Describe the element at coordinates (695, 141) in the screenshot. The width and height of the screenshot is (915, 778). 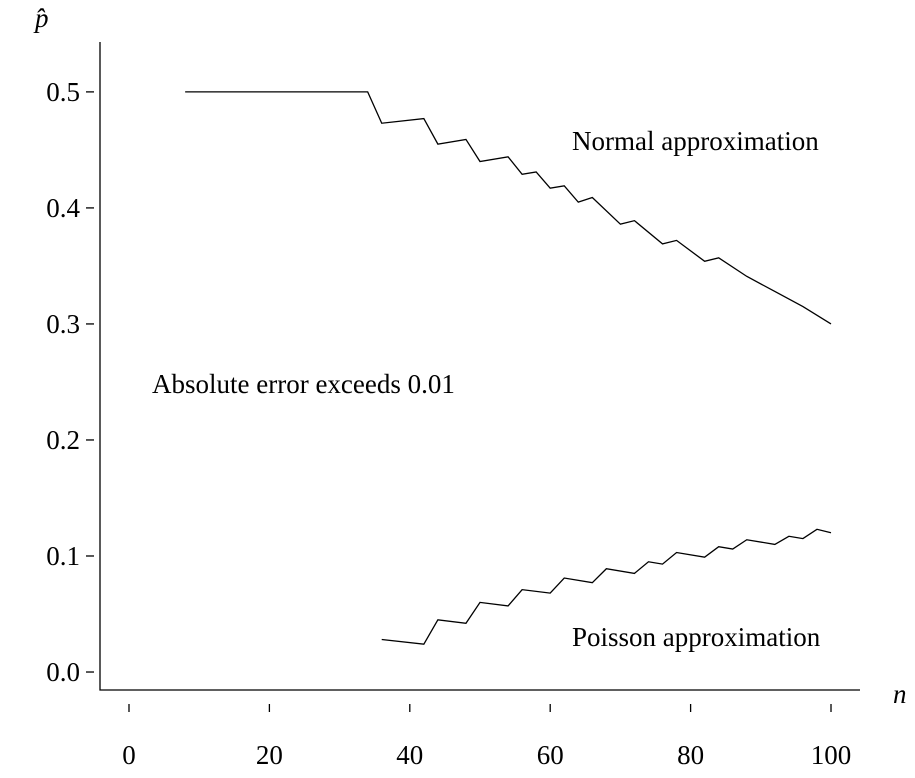
I see `series-label: Normal approximation` at that location.